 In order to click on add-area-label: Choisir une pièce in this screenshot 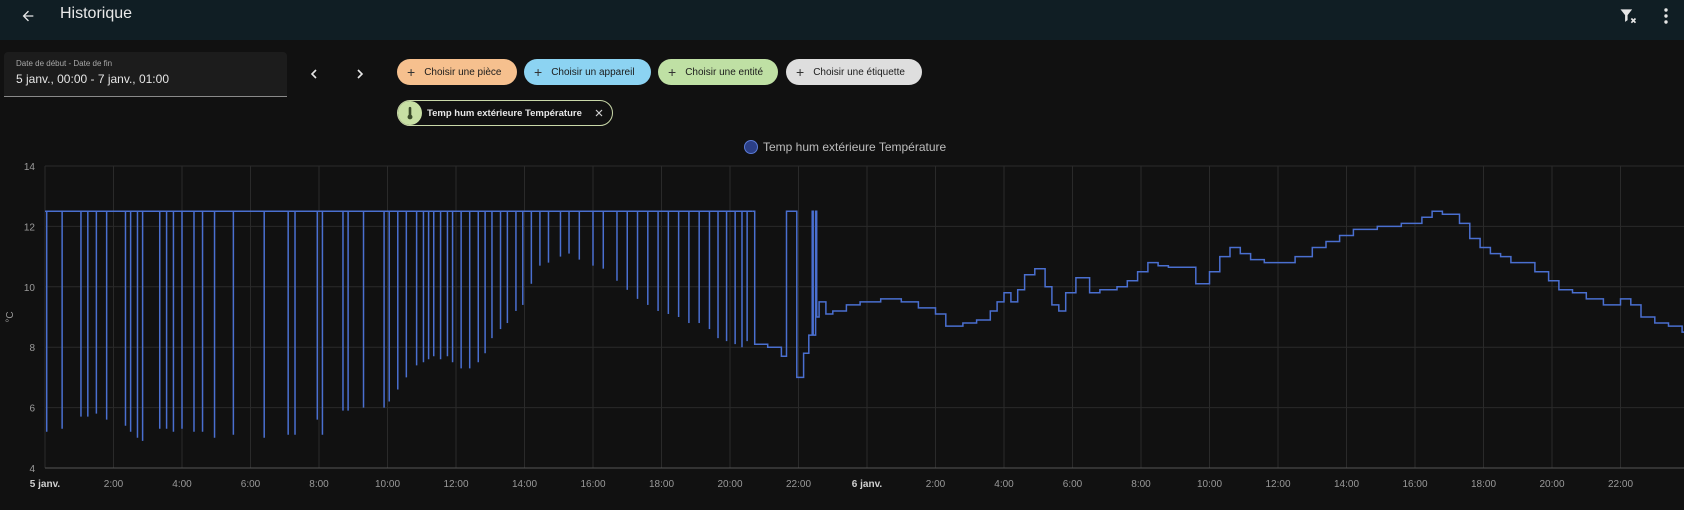, I will do `click(463, 72)`.